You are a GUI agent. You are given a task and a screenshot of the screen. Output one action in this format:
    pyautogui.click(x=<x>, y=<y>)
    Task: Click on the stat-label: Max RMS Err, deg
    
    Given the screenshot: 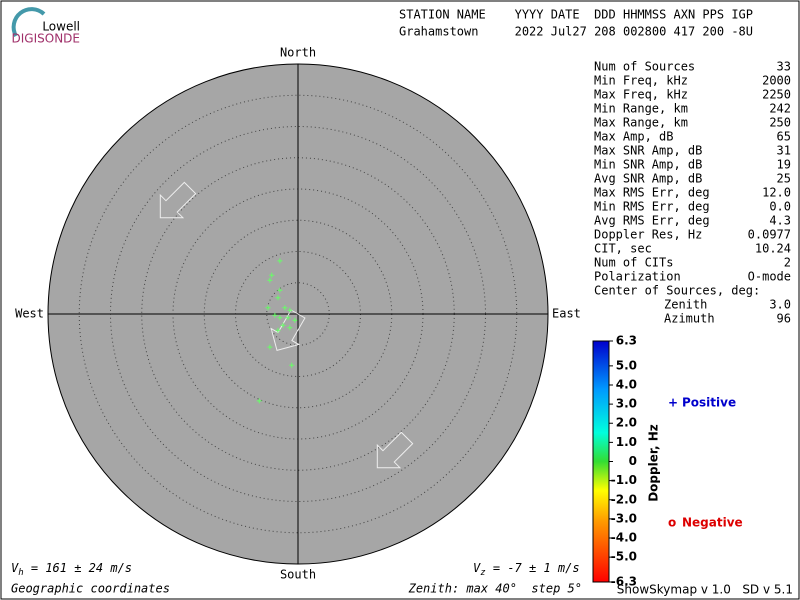 What is the action you would take?
    pyautogui.click(x=652, y=193)
    